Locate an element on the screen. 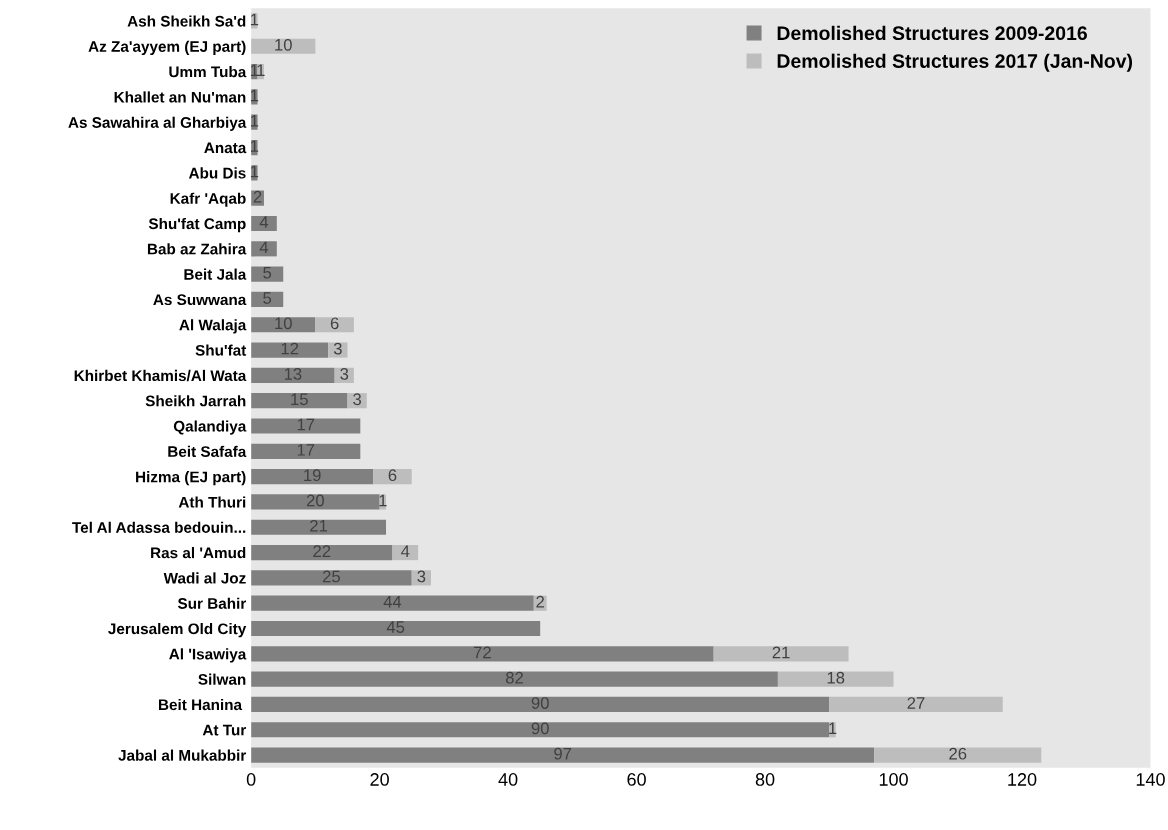 The width and height of the screenshot is (1168, 830). legend-label: Demolished Structures 2017 (Jan-Nov) is located at coordinates (955, 62).